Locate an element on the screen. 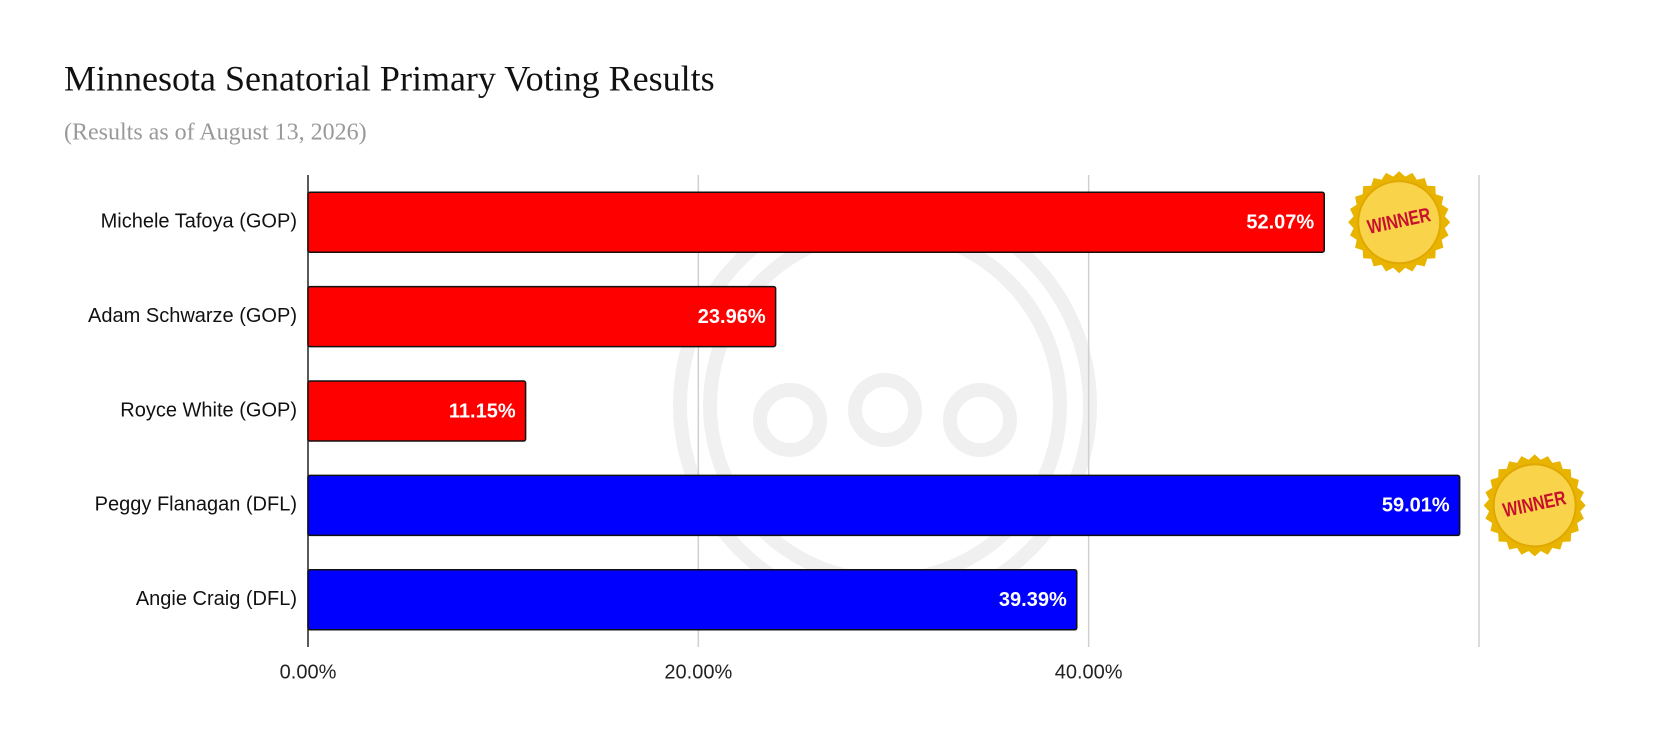 This screenshot has width=1662, height=737. value-label: 52.07% is located at coordinates (1280, 222).